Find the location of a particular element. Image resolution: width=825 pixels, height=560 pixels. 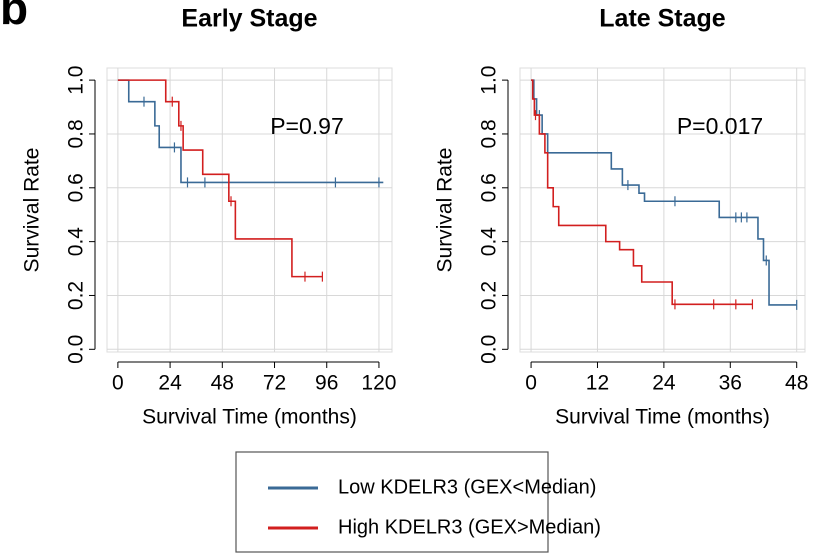

chart-title: Late Stage is located at coordinates (662, 19).